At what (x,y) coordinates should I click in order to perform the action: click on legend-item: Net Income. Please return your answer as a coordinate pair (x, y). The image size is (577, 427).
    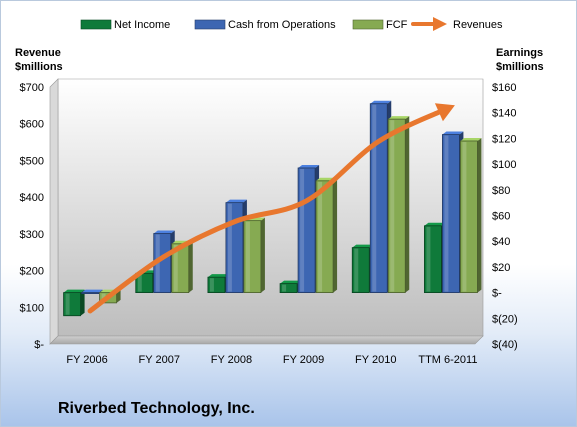
    Looking at the image, I should click on (125, 25).